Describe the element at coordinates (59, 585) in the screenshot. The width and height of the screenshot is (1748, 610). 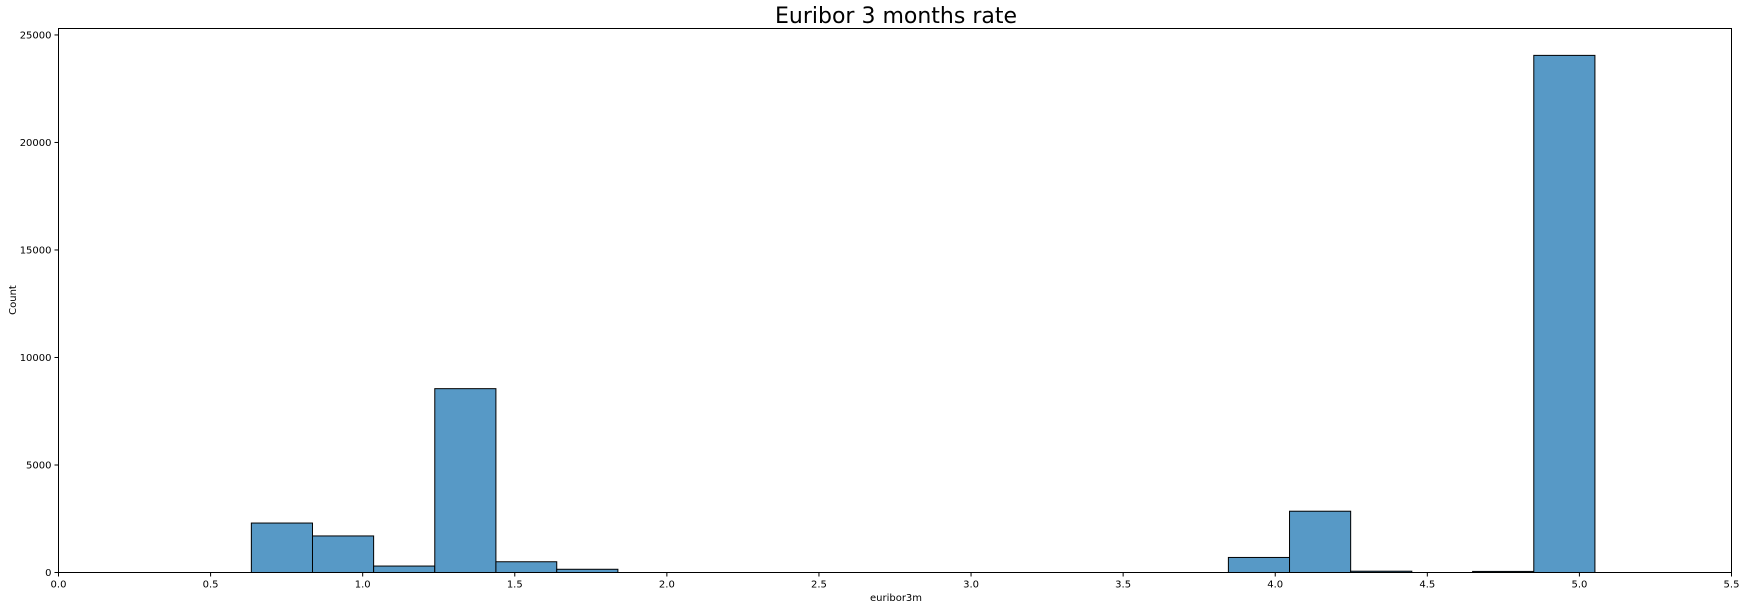
I see `x-tick-label: 0.0` at that location.